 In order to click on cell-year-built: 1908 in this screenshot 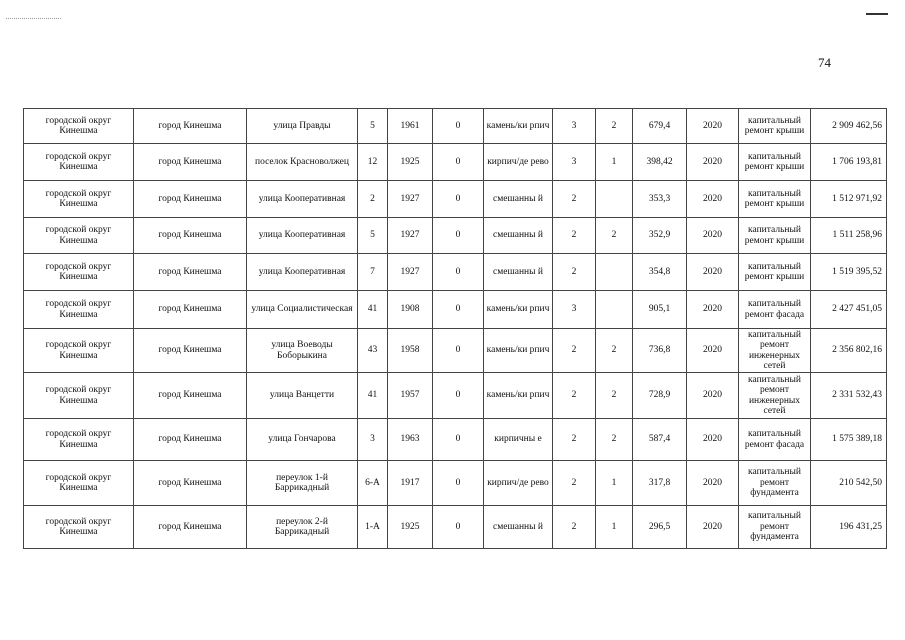, I will do `click(410, 309)`.